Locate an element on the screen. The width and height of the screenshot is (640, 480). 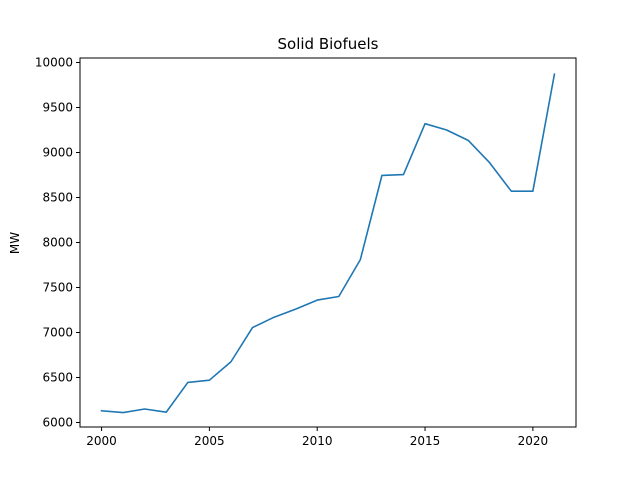
y-tick-label: 8000 is located at coordinates (57, 243).